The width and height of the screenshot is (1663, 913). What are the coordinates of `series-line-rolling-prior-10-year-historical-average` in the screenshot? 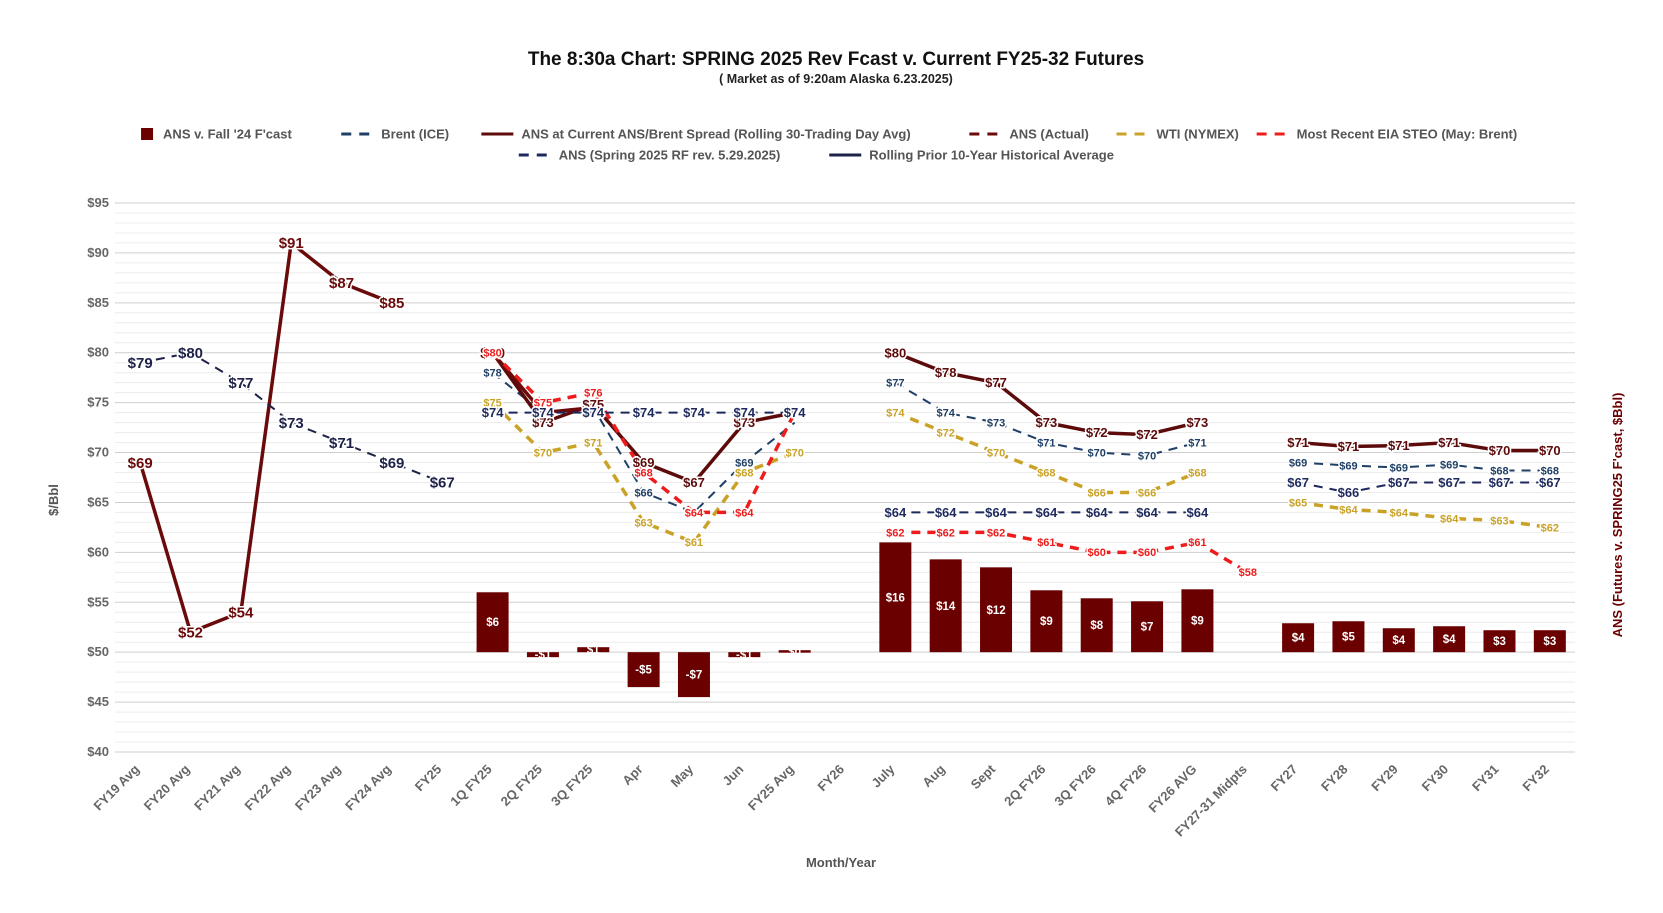 It's located at (291, 417).